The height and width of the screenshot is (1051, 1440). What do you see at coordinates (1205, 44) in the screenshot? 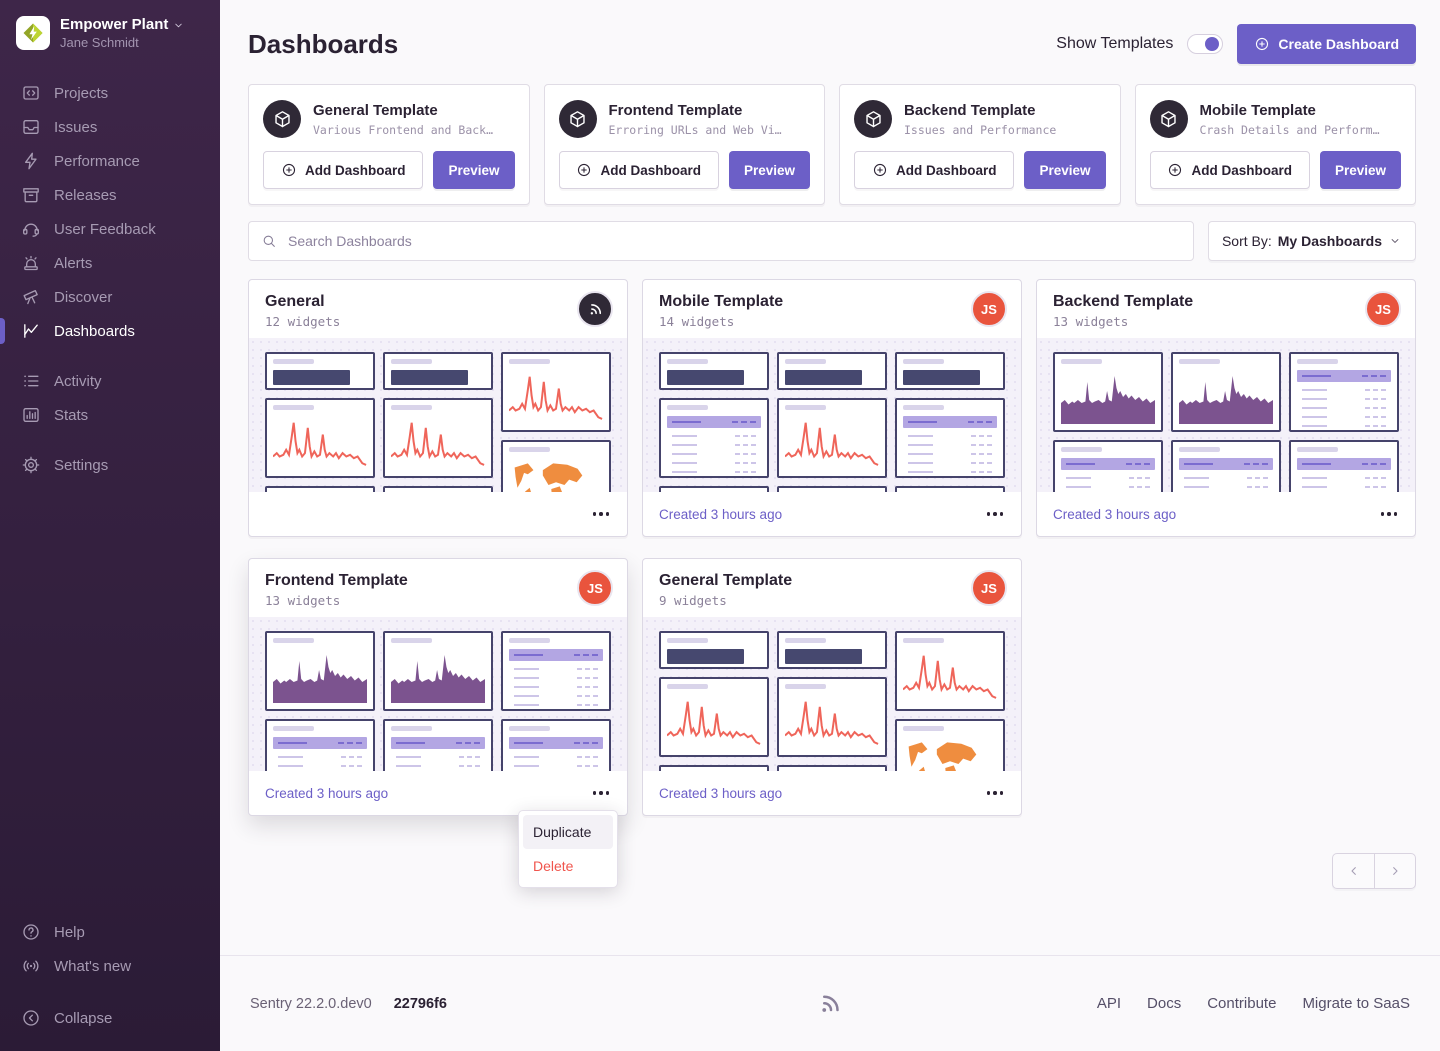
I see `show-templates-toggle` at bounding box center [1205, 44].